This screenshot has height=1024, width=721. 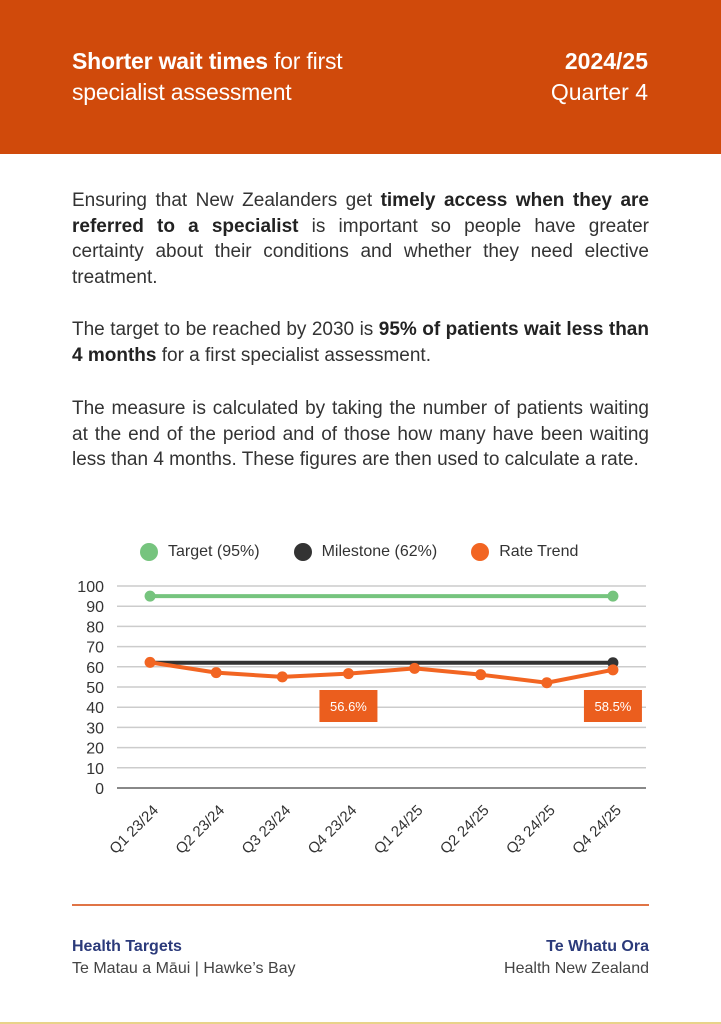 I want to click on legend-dot-milestone-icon, so click(x=302, y=552).